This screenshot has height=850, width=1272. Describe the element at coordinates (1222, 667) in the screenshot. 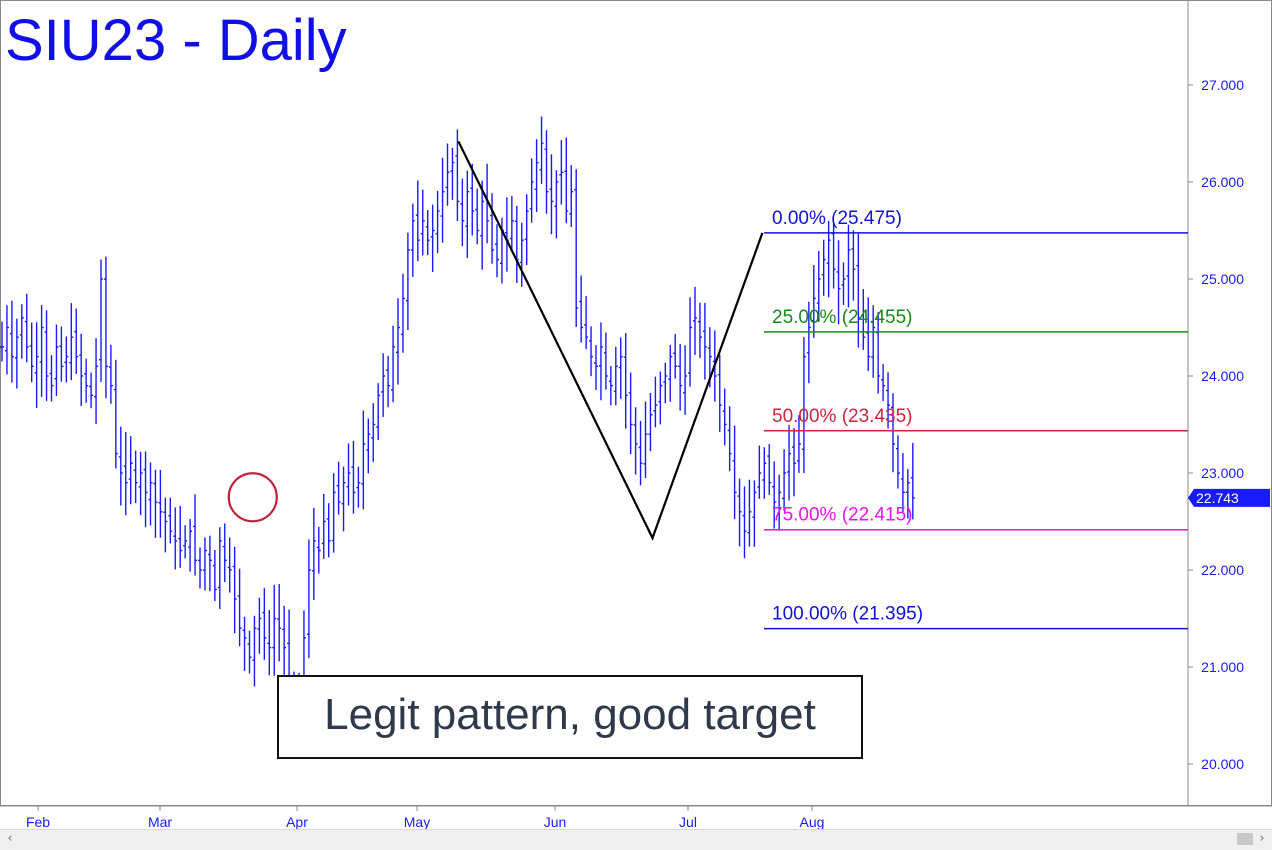

I see `y-tick-label: 21.000` at that location.